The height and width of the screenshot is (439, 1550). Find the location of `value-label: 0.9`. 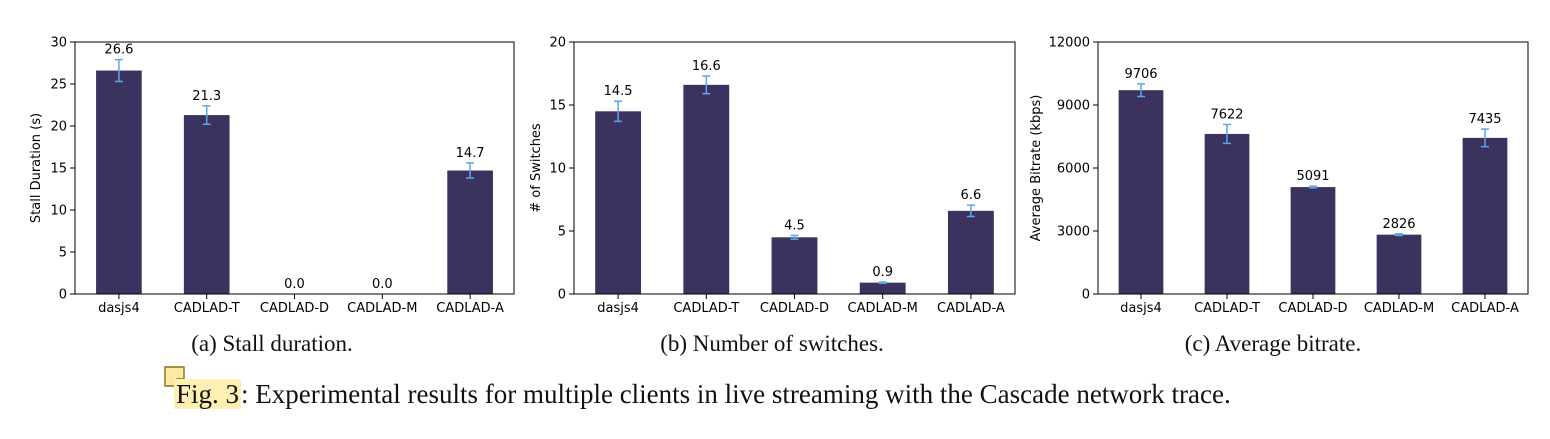

value-label: 0.9 is located at coordinates (882, 272).